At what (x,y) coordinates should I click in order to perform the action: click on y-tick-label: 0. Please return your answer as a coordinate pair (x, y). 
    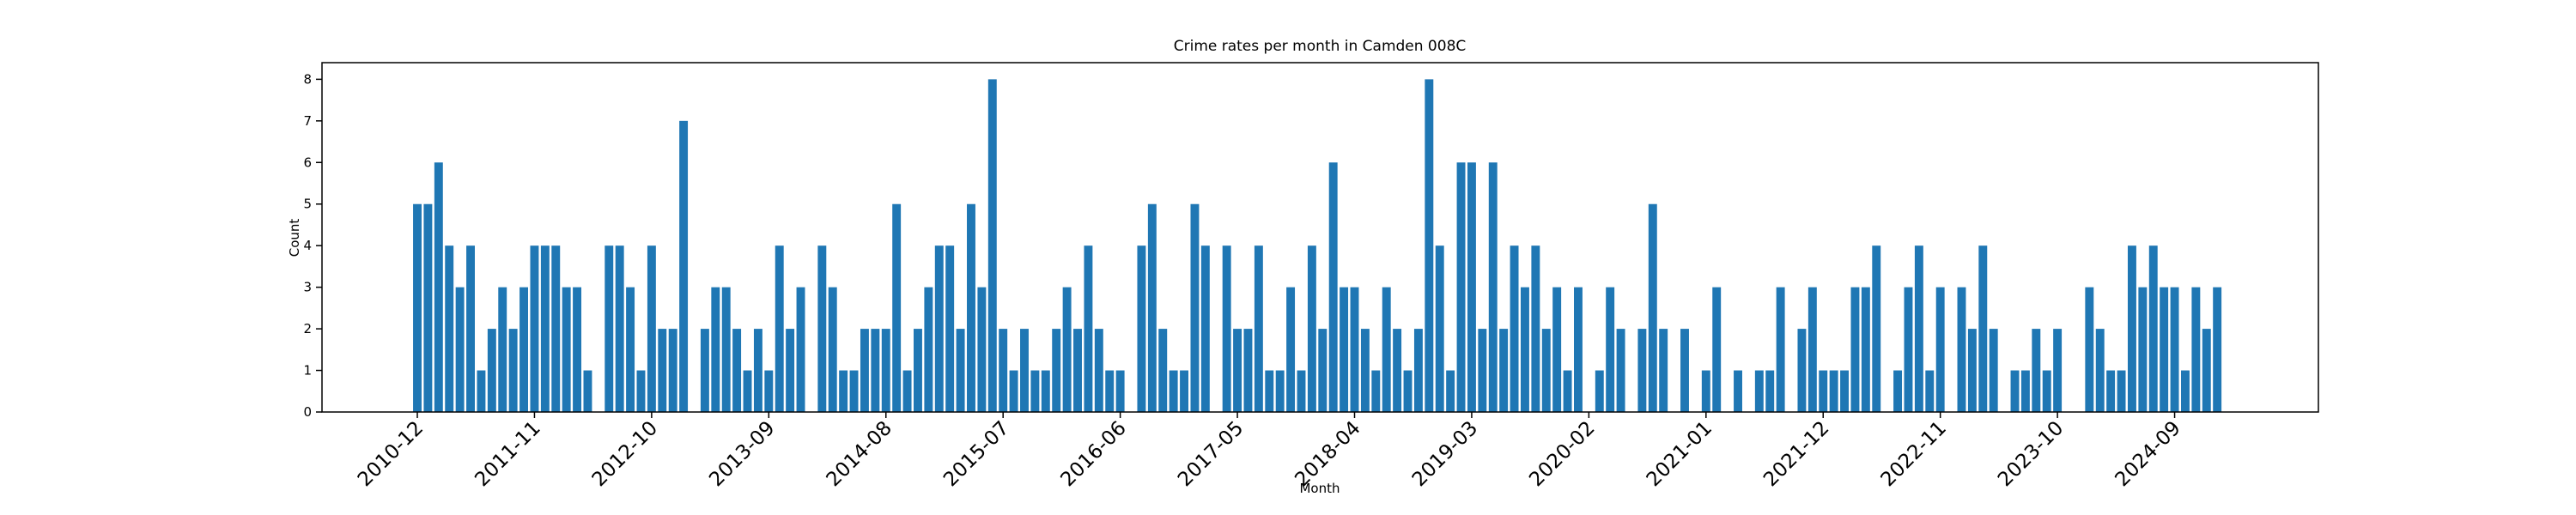
    Looking at the image, I should click on (307, 412).